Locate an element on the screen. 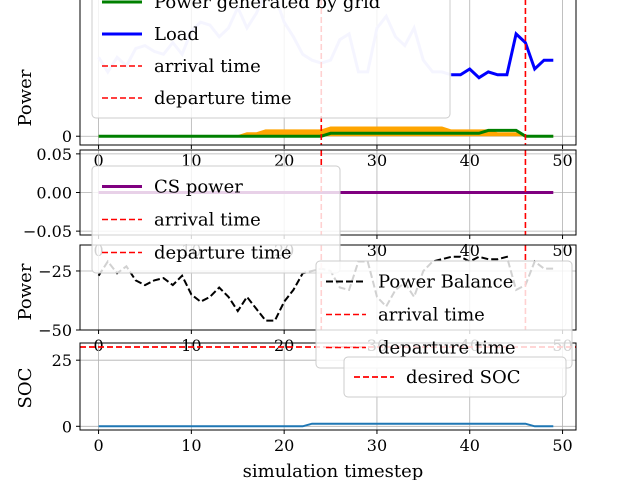 Image resolution: width=640 pixels, height=480 pixels. x-tick-label: 20 is located at coordinates (284, 445).